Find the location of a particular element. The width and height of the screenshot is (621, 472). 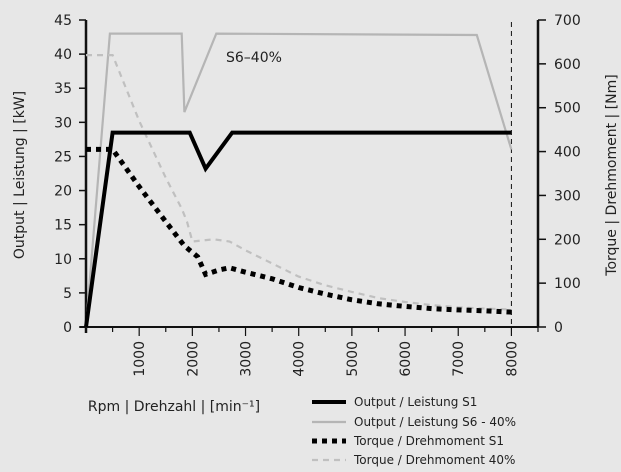

x-tick-label: 4000 is located at coordinates (300, 359).